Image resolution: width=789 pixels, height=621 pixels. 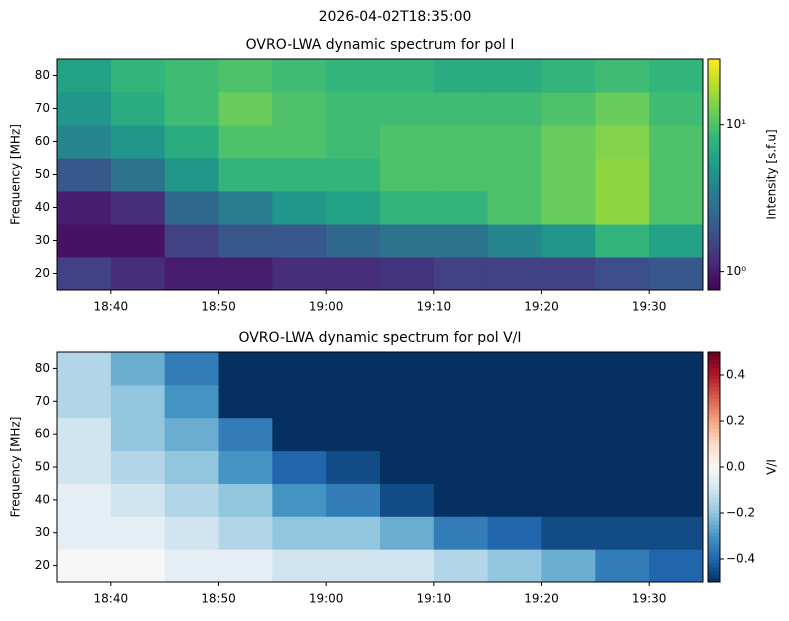 I want to click on colorbar-tick-label: 10⁰, so click(x=736, y=271).